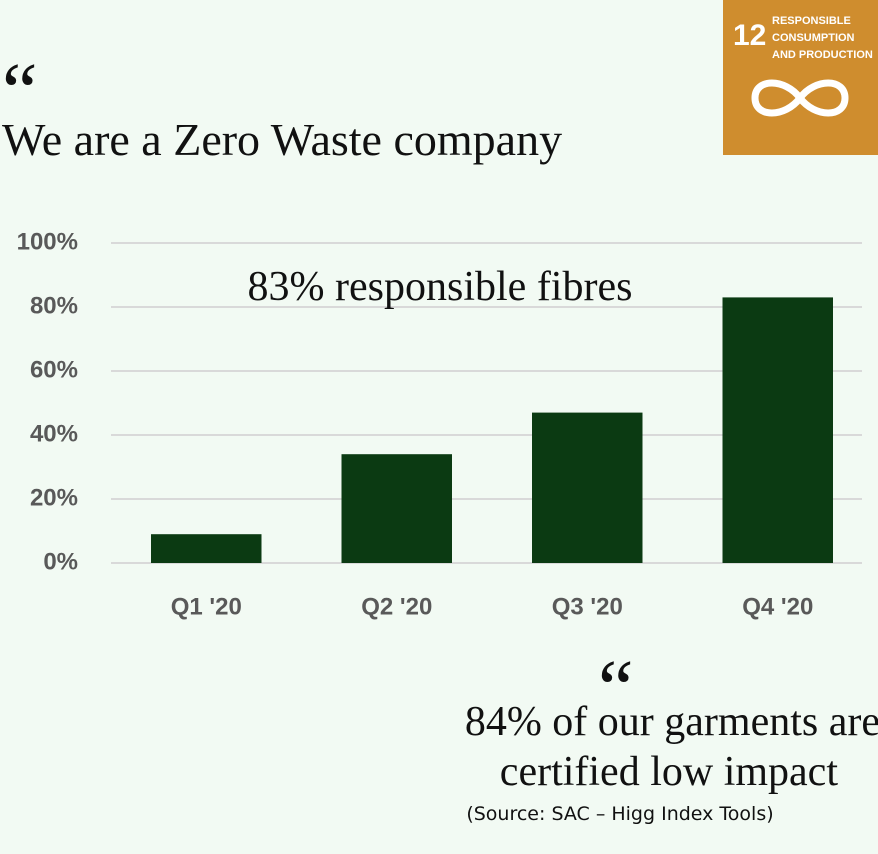 This screenshot has height=854, width=878. I want to click on infinity-icon, so click(800, 98).